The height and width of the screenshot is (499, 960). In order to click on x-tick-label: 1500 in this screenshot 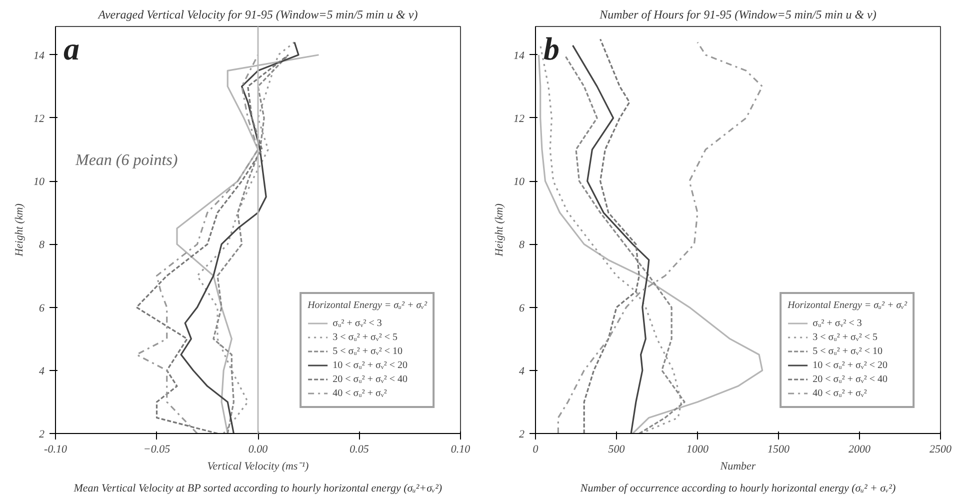, I will do `click(779, 450)`.